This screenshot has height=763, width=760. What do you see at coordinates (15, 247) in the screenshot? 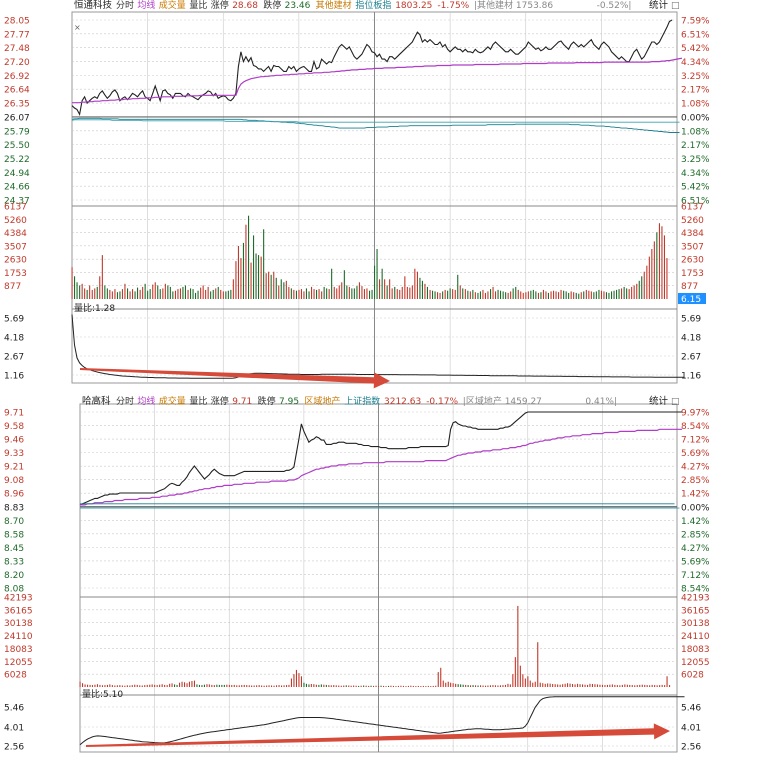
I see `volume-axis-label: 3507` at bounding box center [15, 247].